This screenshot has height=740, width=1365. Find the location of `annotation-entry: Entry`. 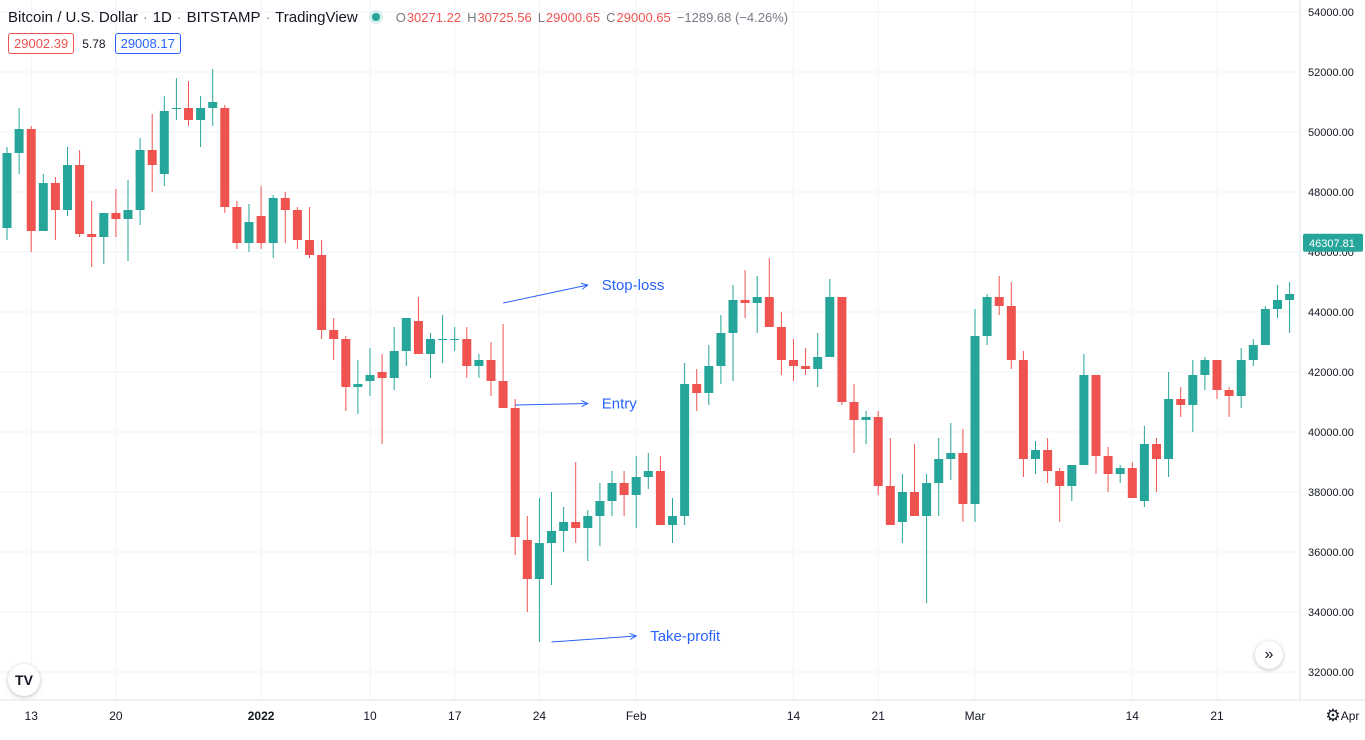

annotation-entry: Entry is located at coordinates (576, 404).